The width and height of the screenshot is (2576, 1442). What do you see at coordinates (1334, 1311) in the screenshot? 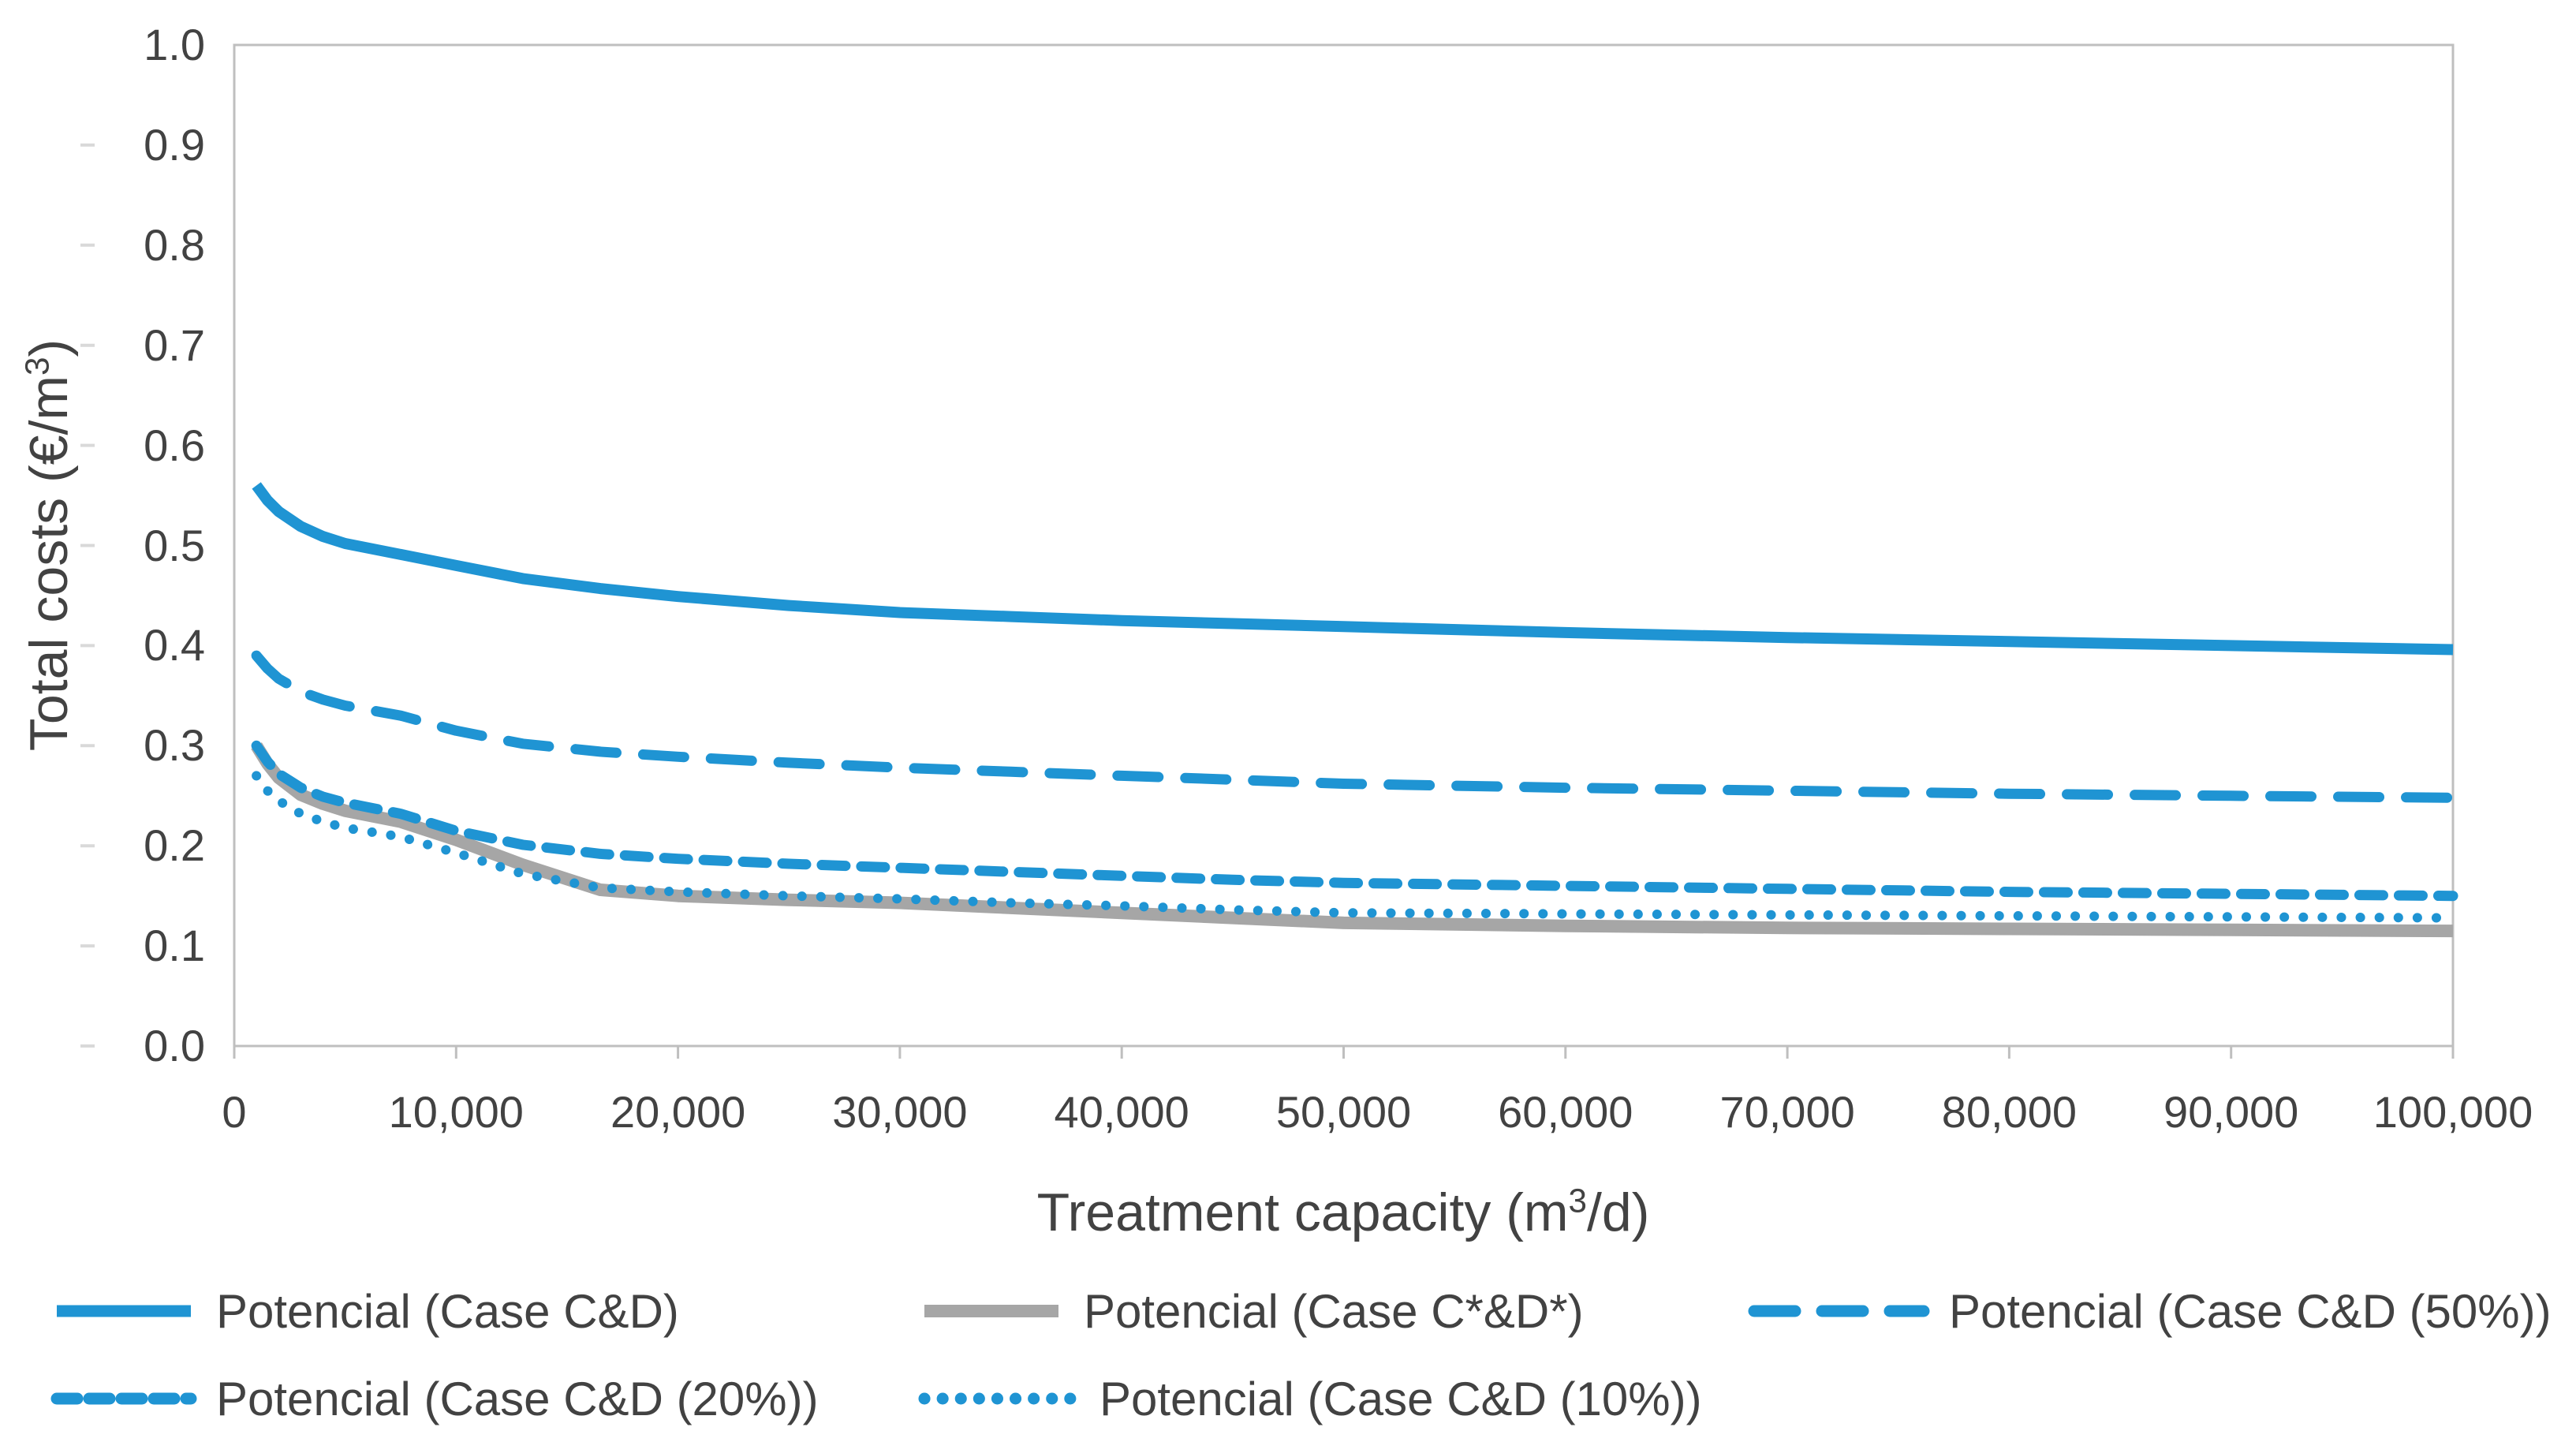
I see `legend-label: Potencial (Case C*&D*)` at bounding box center [1334, 1311].